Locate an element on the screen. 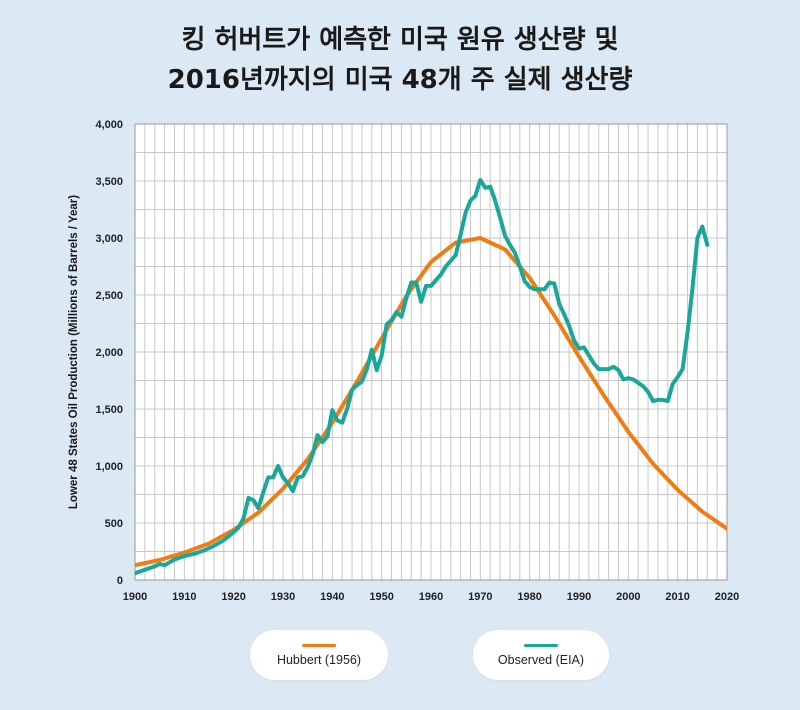  x-tick-label: 1990 is located at coordinates (579, 597).